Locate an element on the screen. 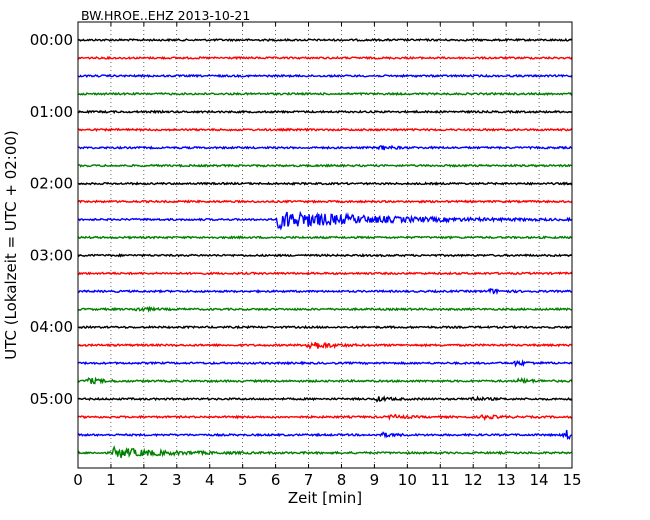 Image resolution: width=650 pixels, height=520 pixels. x-tick-label: 14 is located at coordinates (539, 480).